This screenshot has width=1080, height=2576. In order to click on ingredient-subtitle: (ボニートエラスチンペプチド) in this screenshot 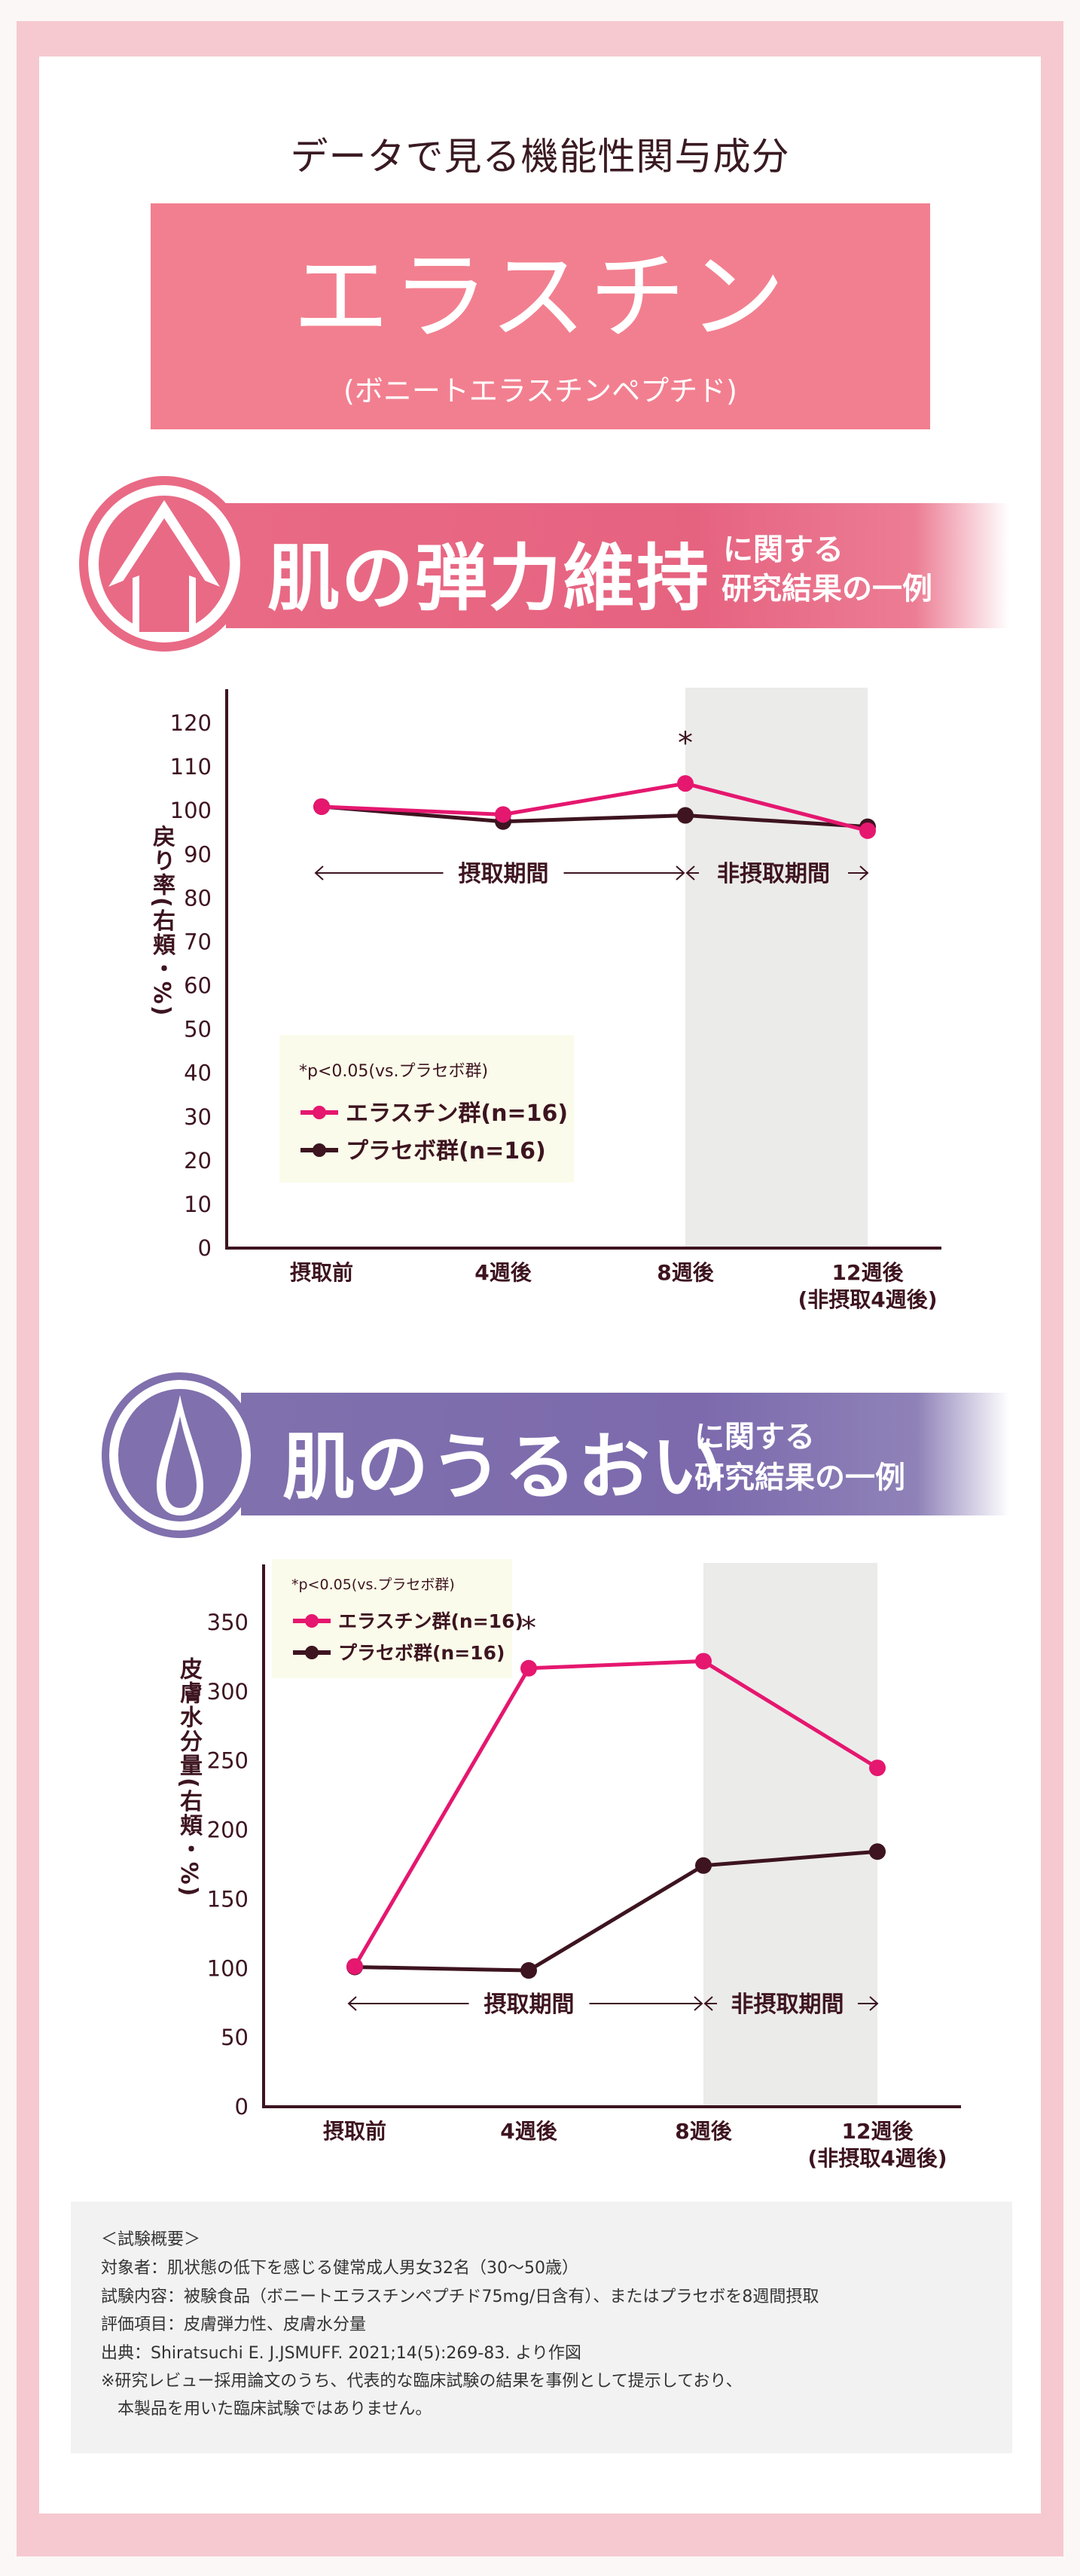, I will do `click(540, 390)`.